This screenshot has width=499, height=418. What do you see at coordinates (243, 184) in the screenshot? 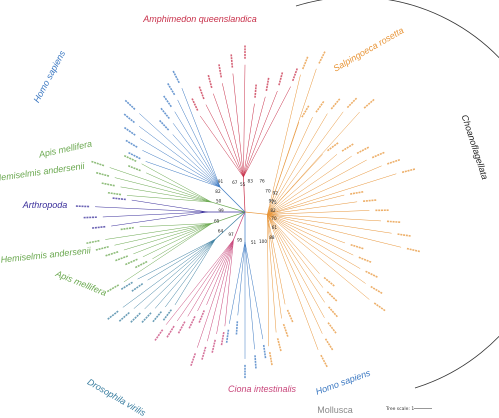
I see `bootstrap-value: 55` at bounding box center [243, 184].